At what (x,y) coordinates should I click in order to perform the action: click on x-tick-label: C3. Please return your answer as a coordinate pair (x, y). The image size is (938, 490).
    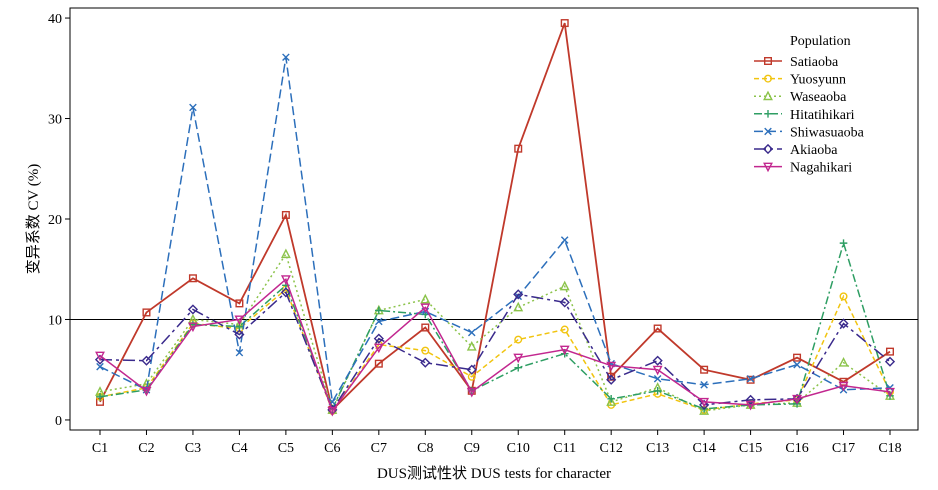
    Looking at the image, I should click on (193, 448).